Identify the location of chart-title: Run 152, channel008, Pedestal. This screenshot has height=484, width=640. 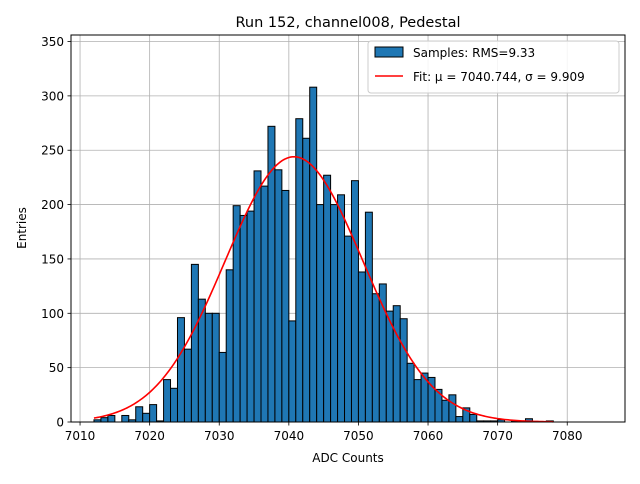
(347, 23).